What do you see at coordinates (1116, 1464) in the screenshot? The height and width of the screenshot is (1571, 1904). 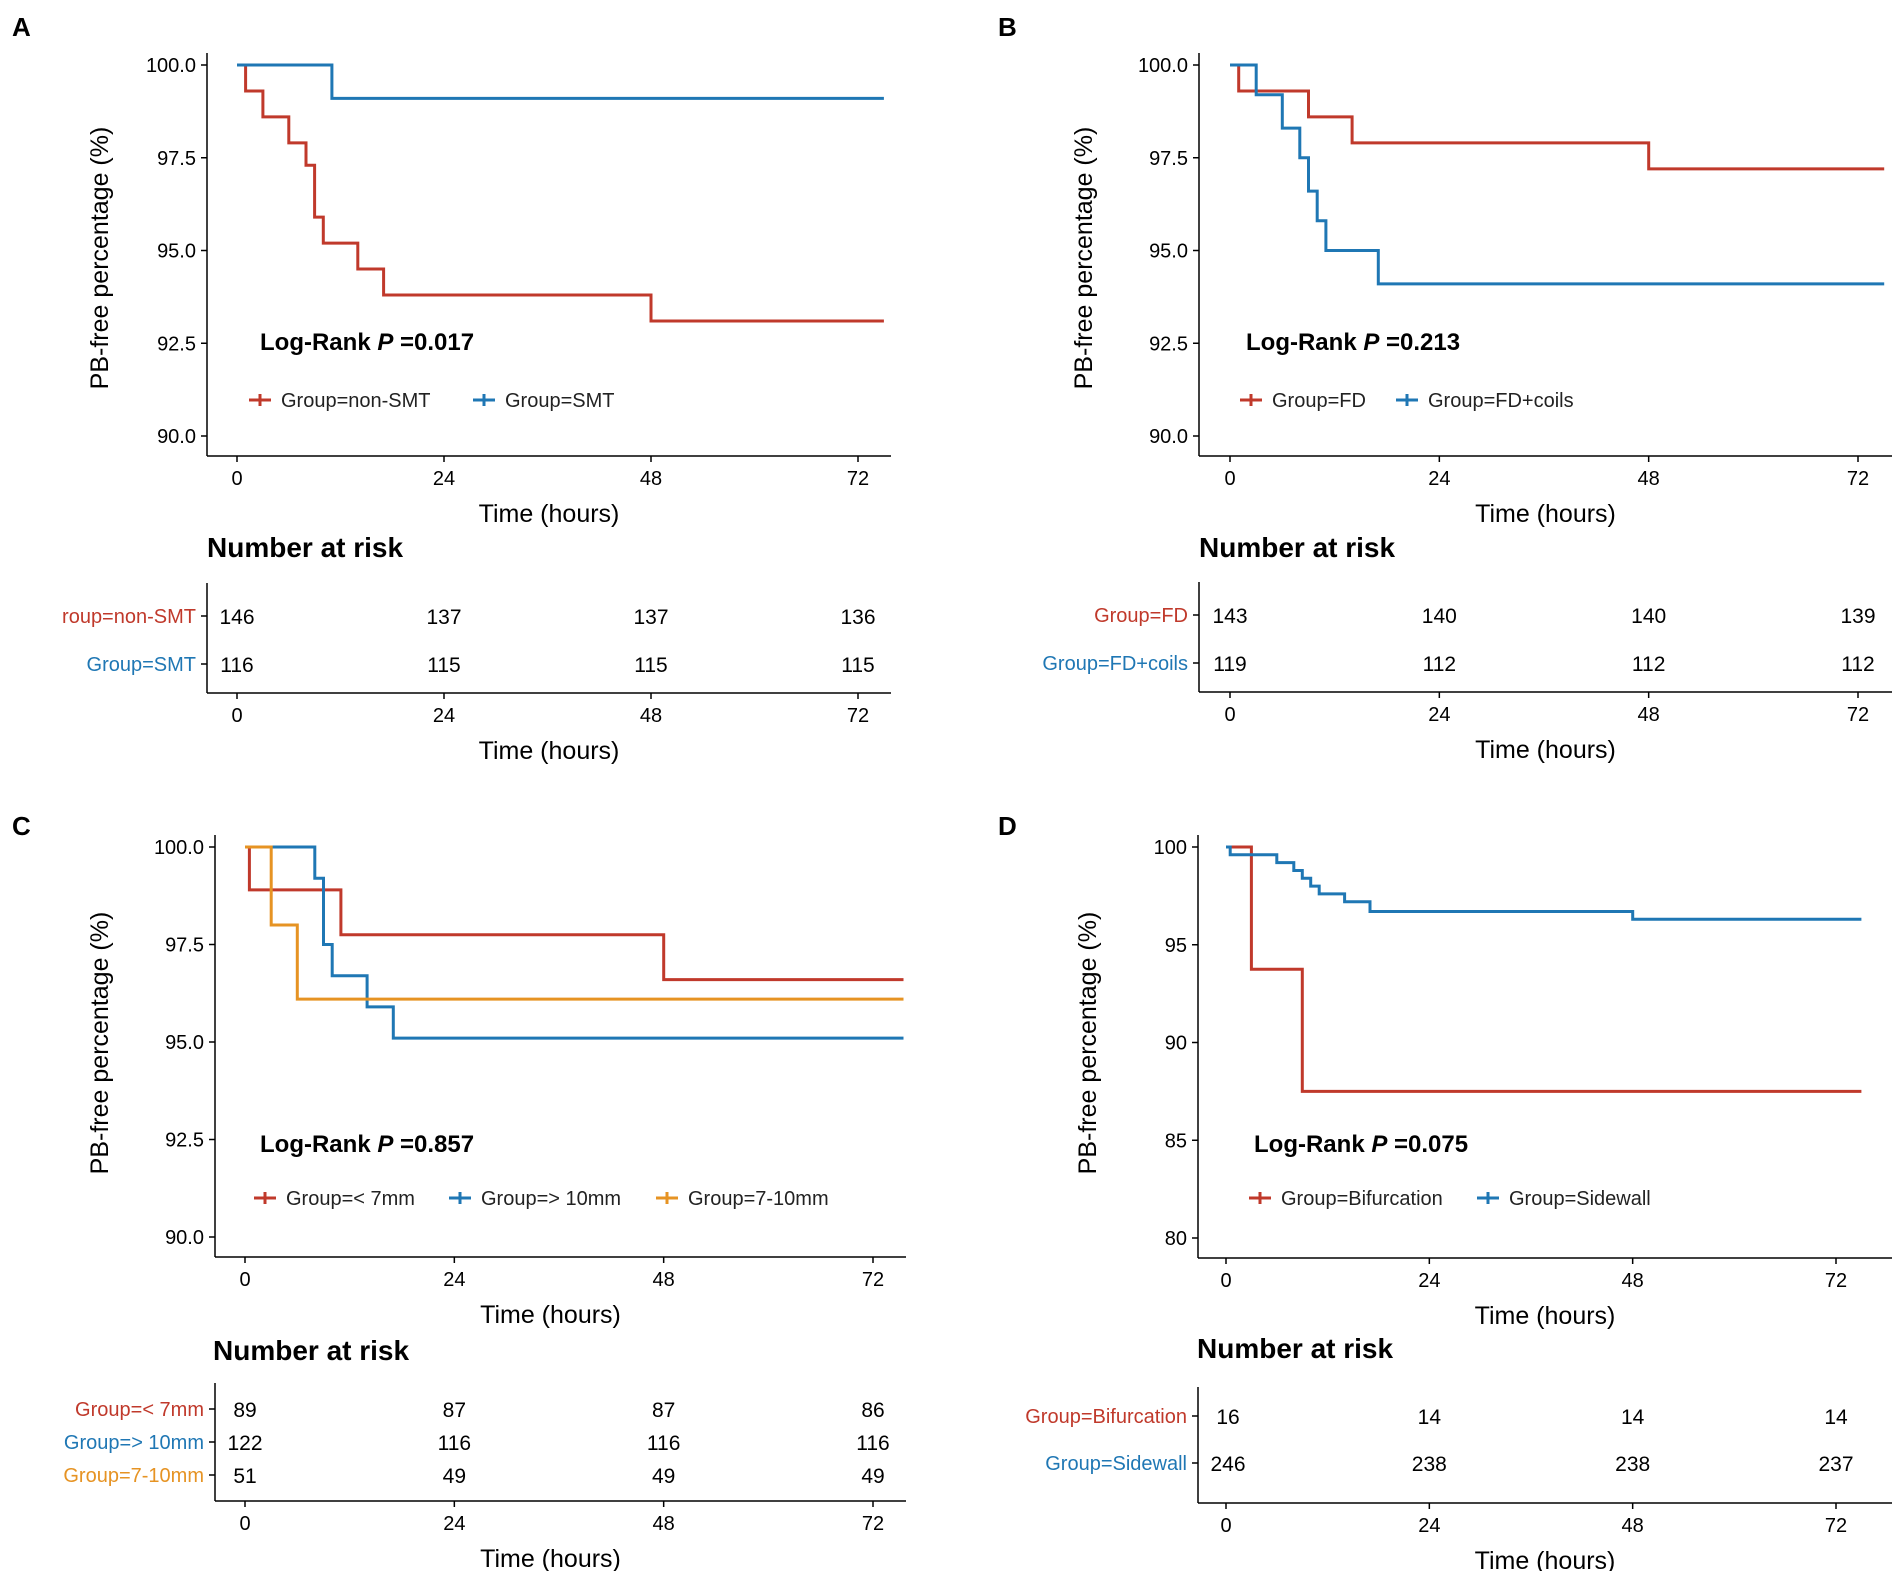 I see `risk-row-label: Group=Sidewall` at bounding box center [1116, 1464].